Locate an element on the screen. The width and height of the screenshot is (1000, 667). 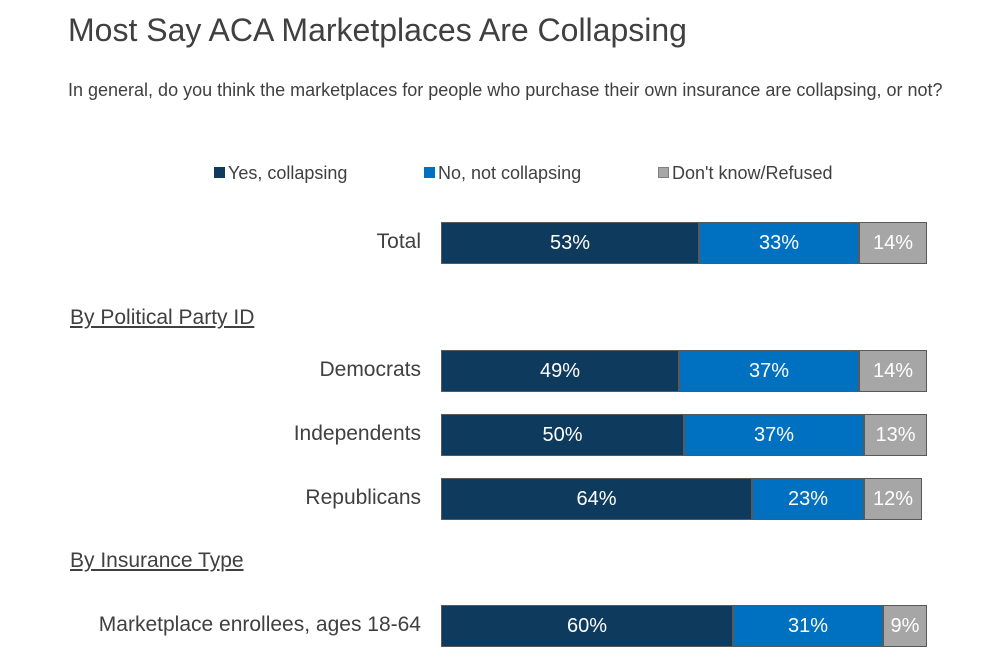
data-label: 60% is located at coordinates (587, 626).